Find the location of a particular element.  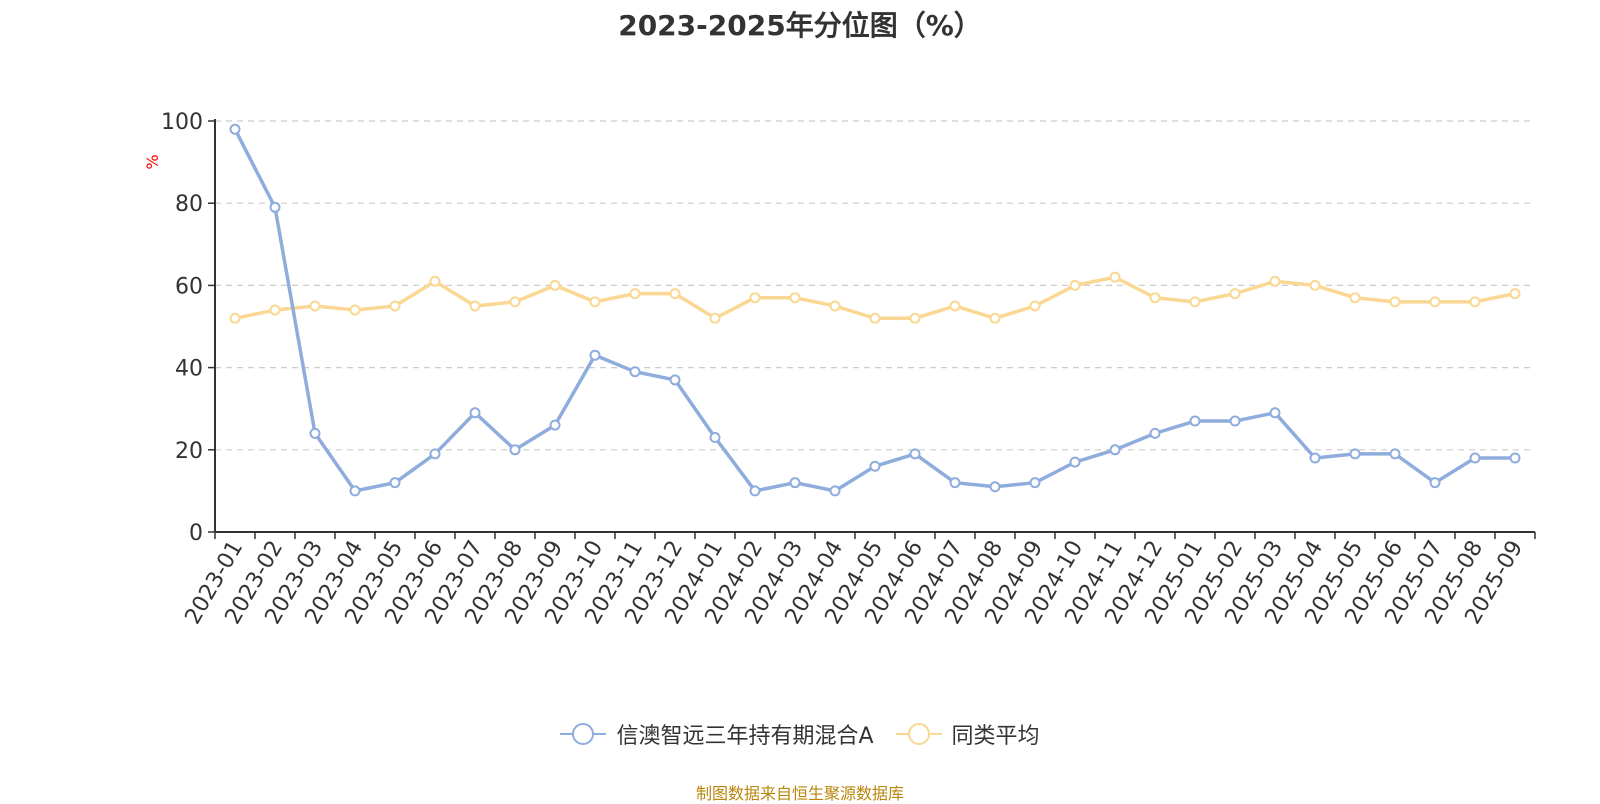

y-tick-label: 100 is located at coordinates (182, 122).